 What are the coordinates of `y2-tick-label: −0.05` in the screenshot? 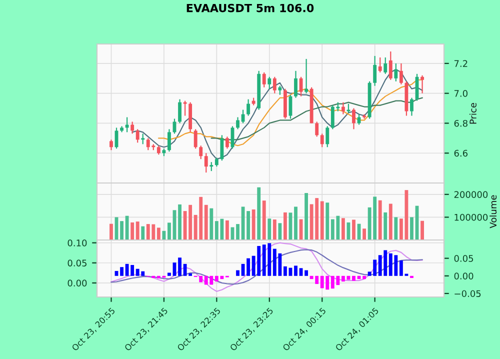 It's located at (467, 294).